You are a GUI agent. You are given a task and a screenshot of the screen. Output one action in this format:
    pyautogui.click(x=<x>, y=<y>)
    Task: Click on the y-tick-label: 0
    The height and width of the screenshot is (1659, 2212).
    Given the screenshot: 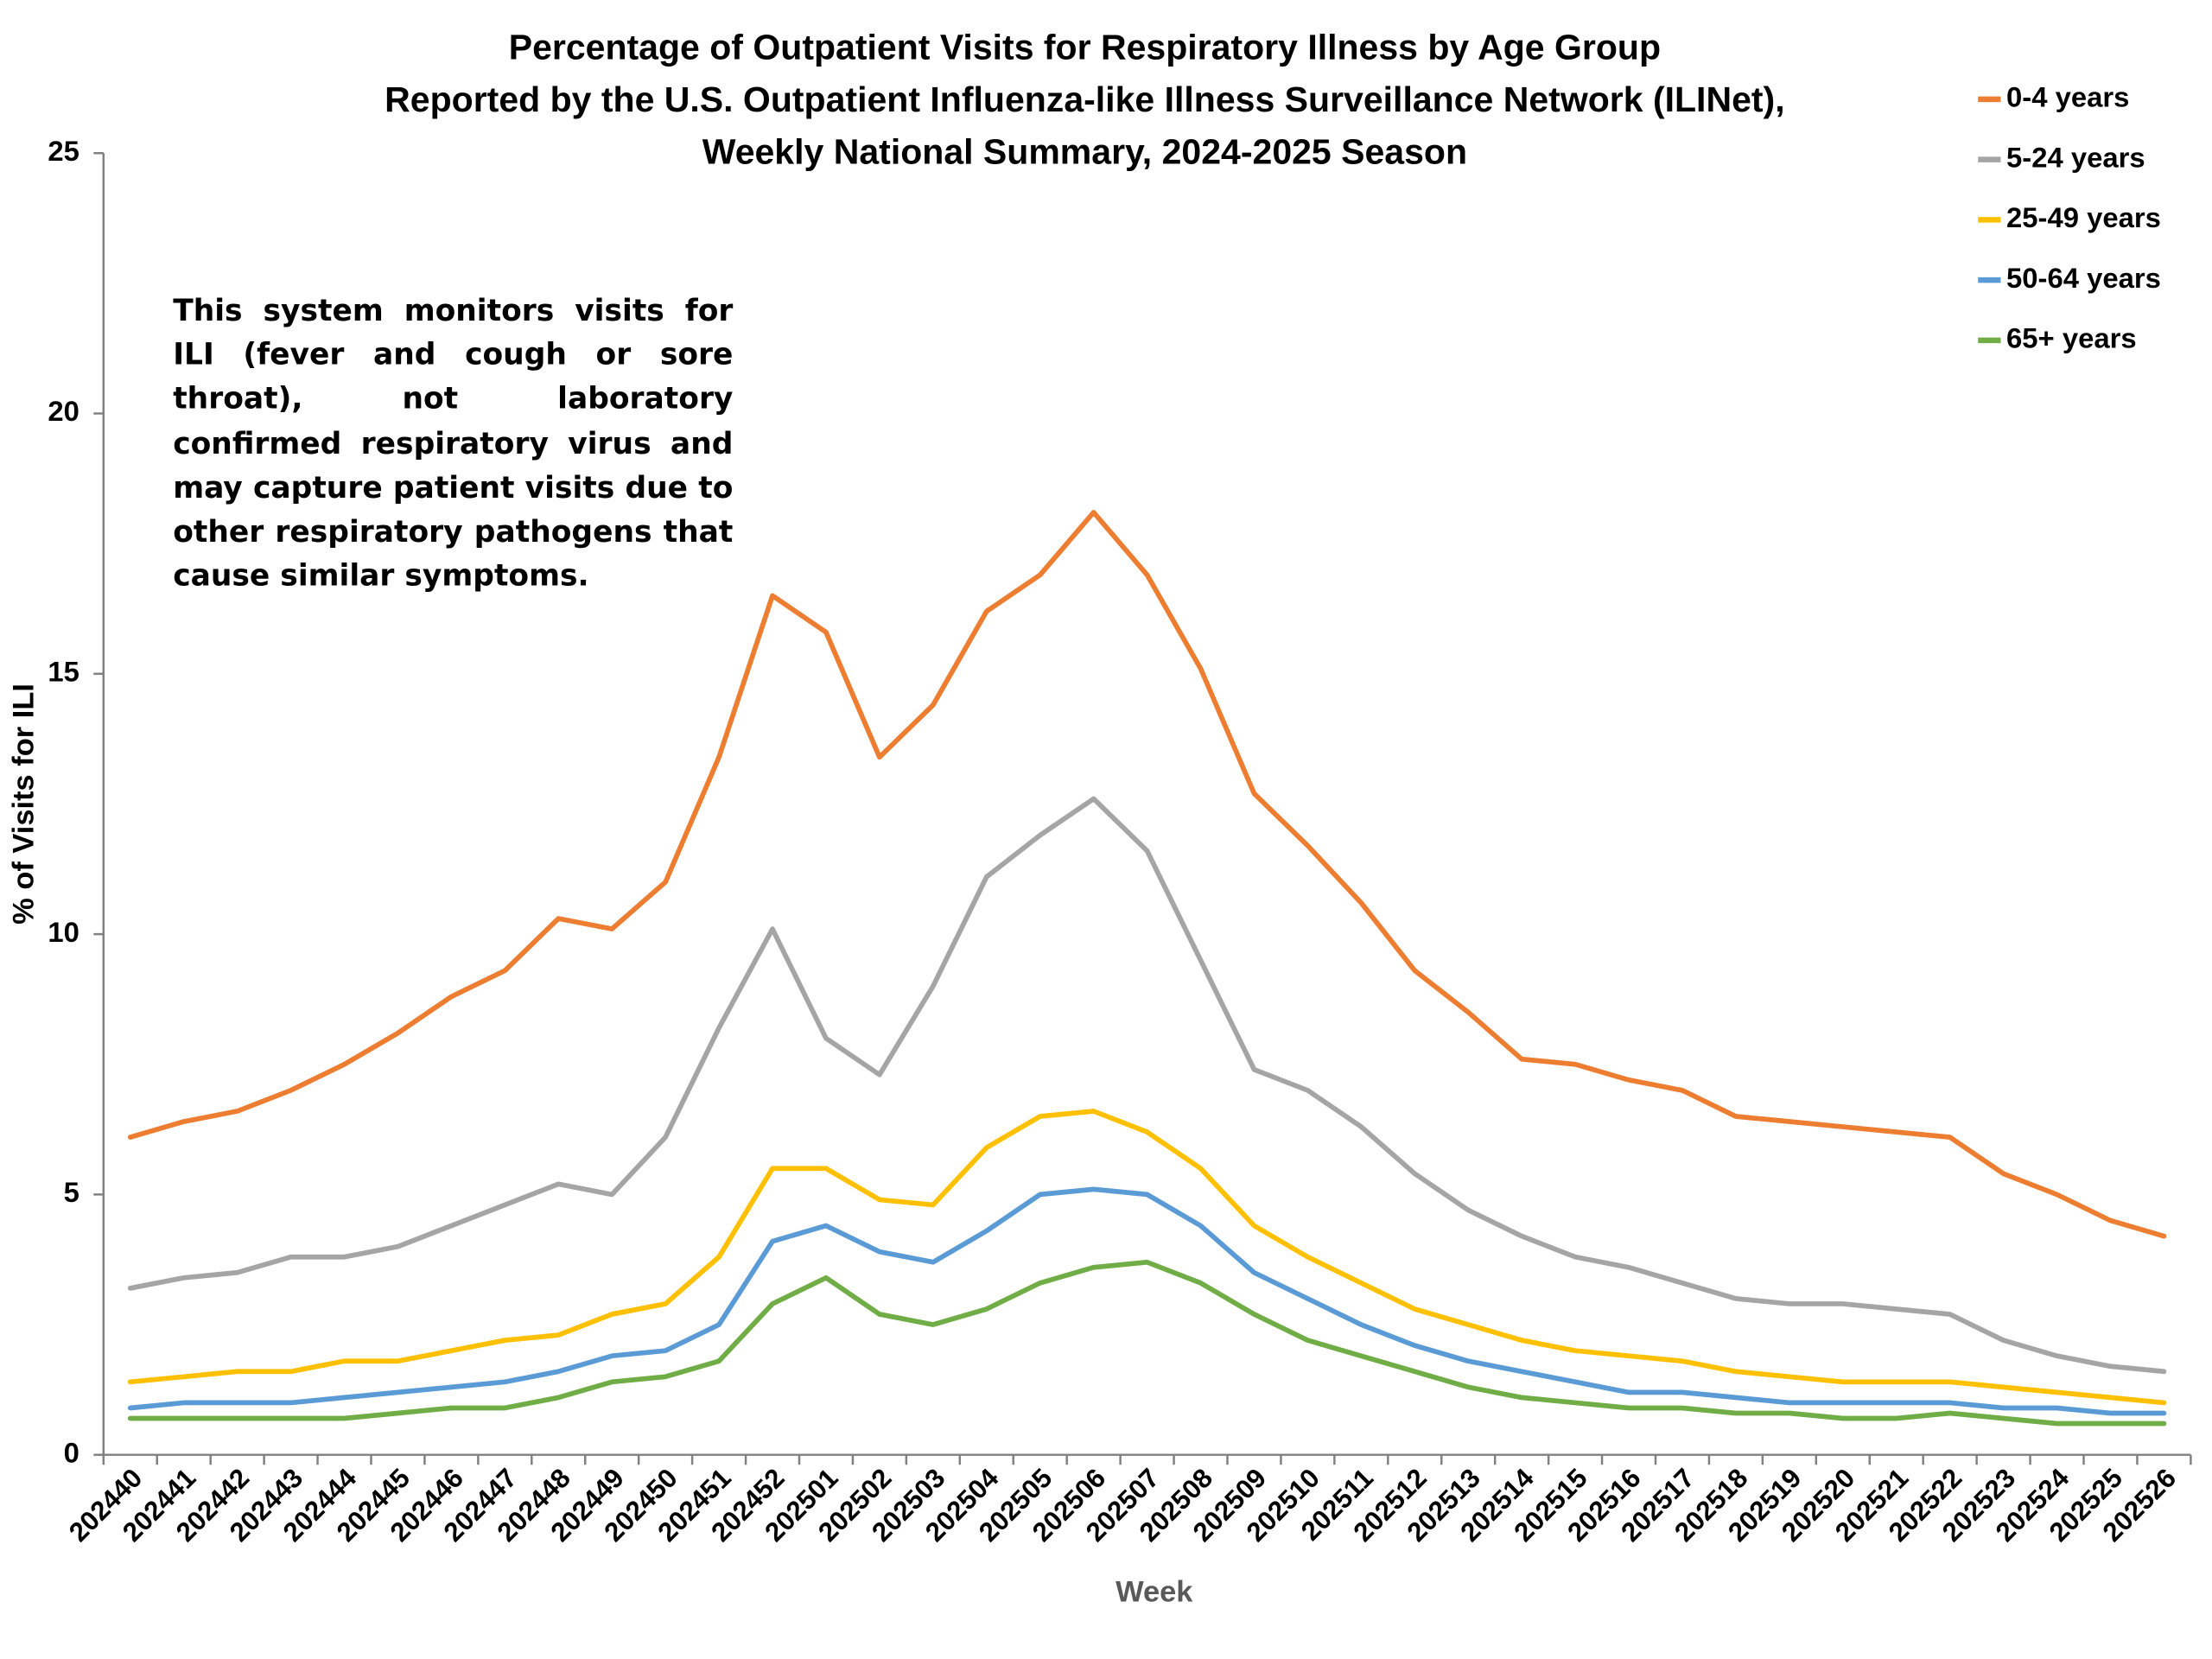 What is the action you would take?
    pyautogui.click(x=71, y=1452)
    